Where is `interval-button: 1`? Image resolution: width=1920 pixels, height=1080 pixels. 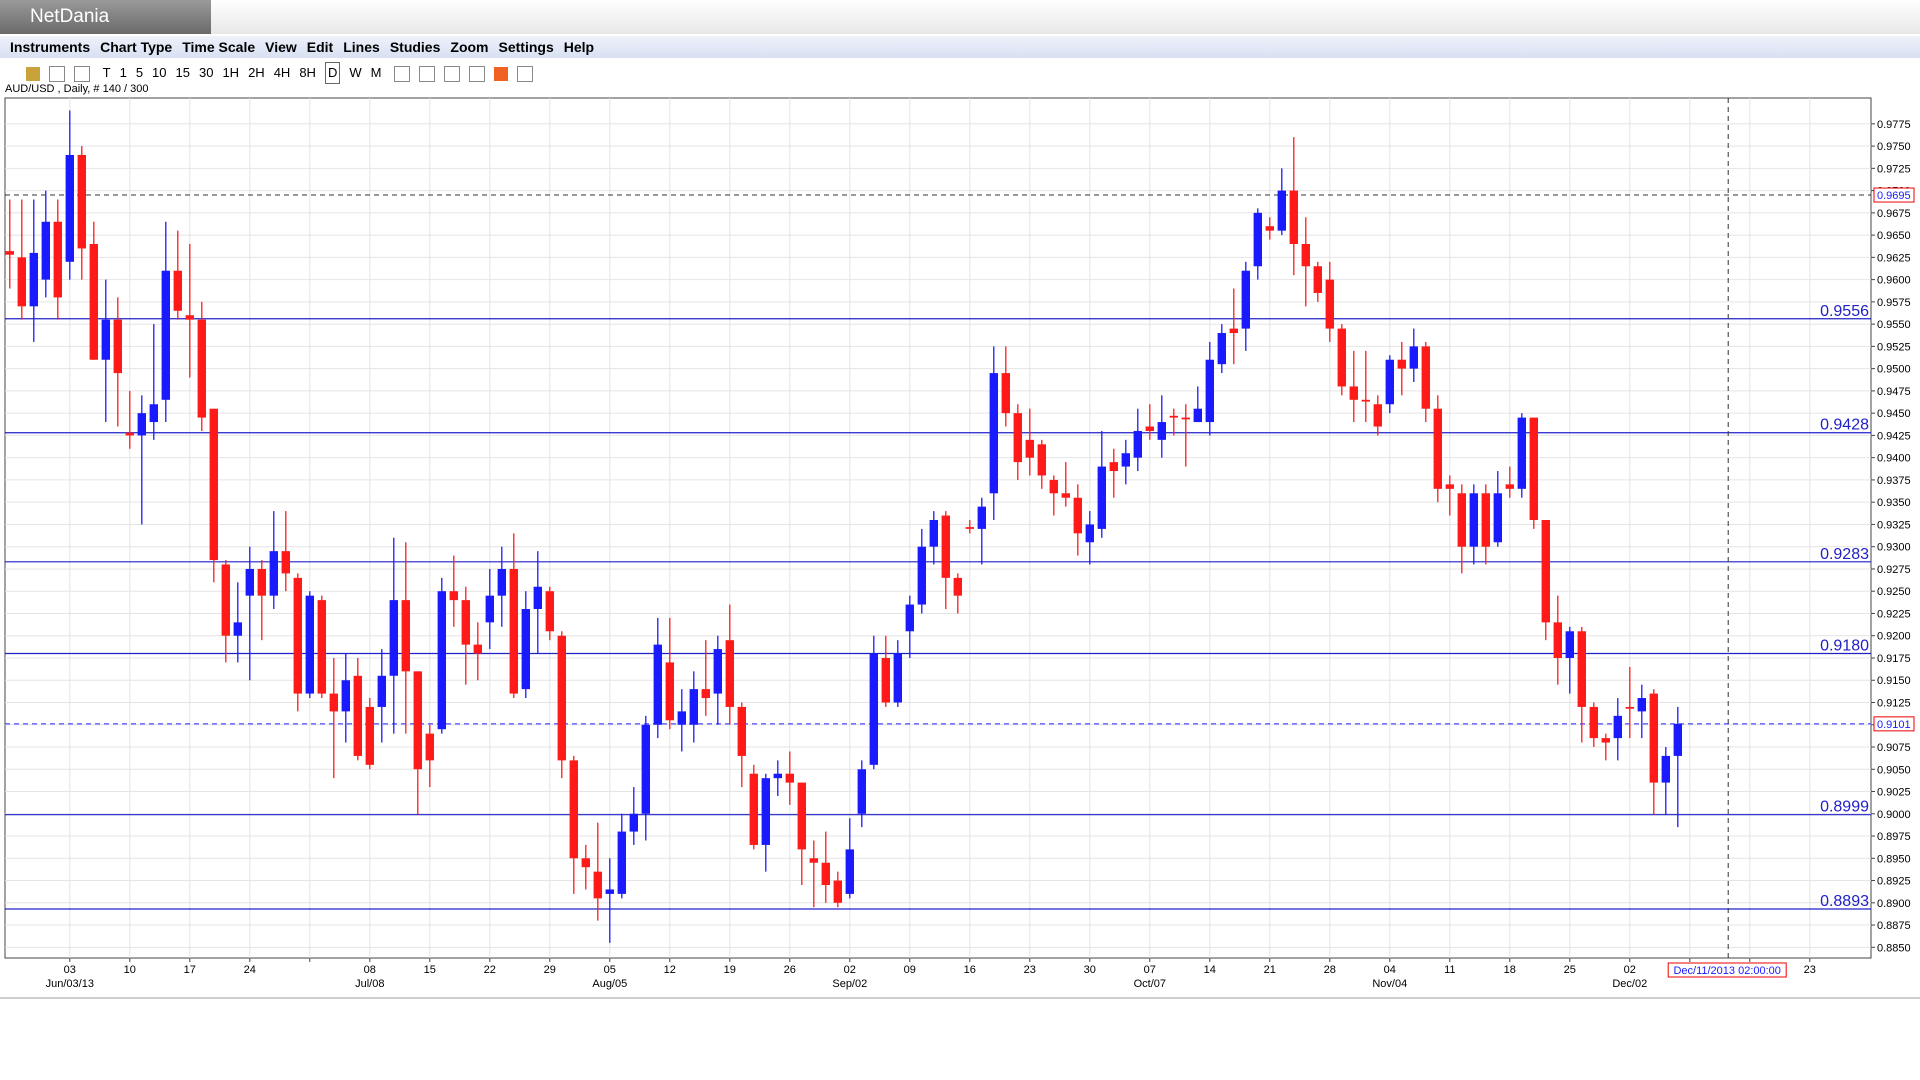
interval-button: 1 is located at coordinates (123, 72).